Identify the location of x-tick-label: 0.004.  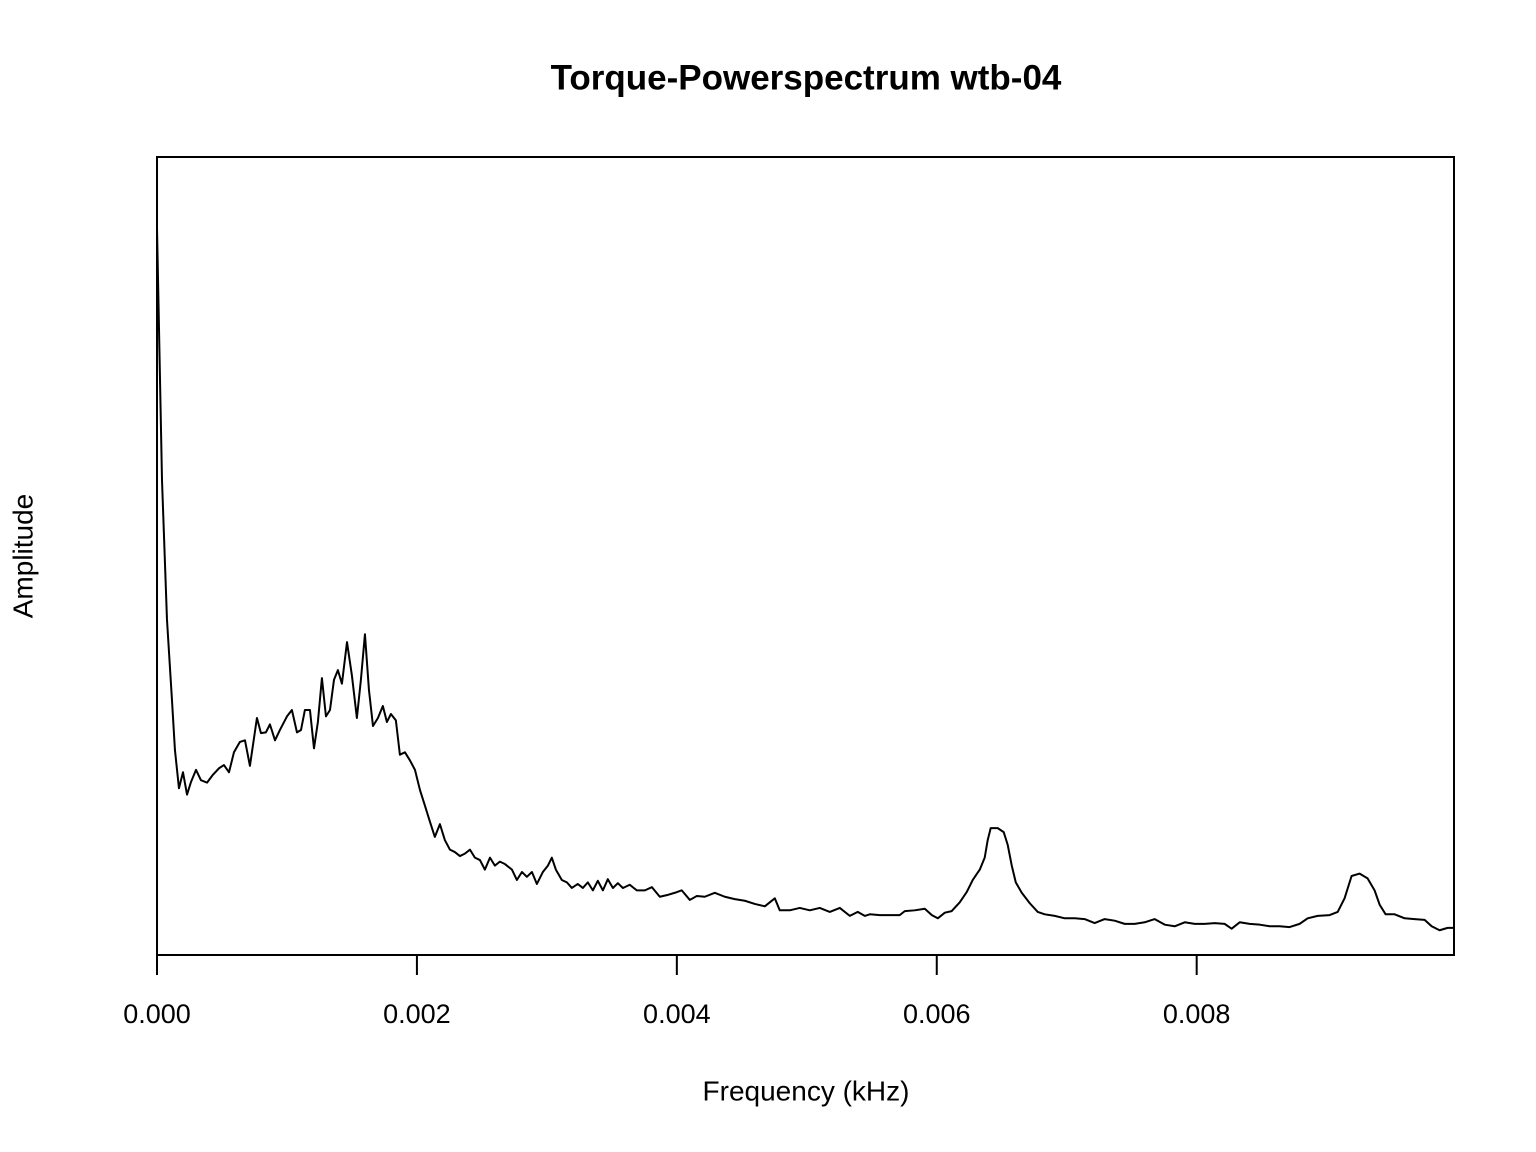
(677, 1014).